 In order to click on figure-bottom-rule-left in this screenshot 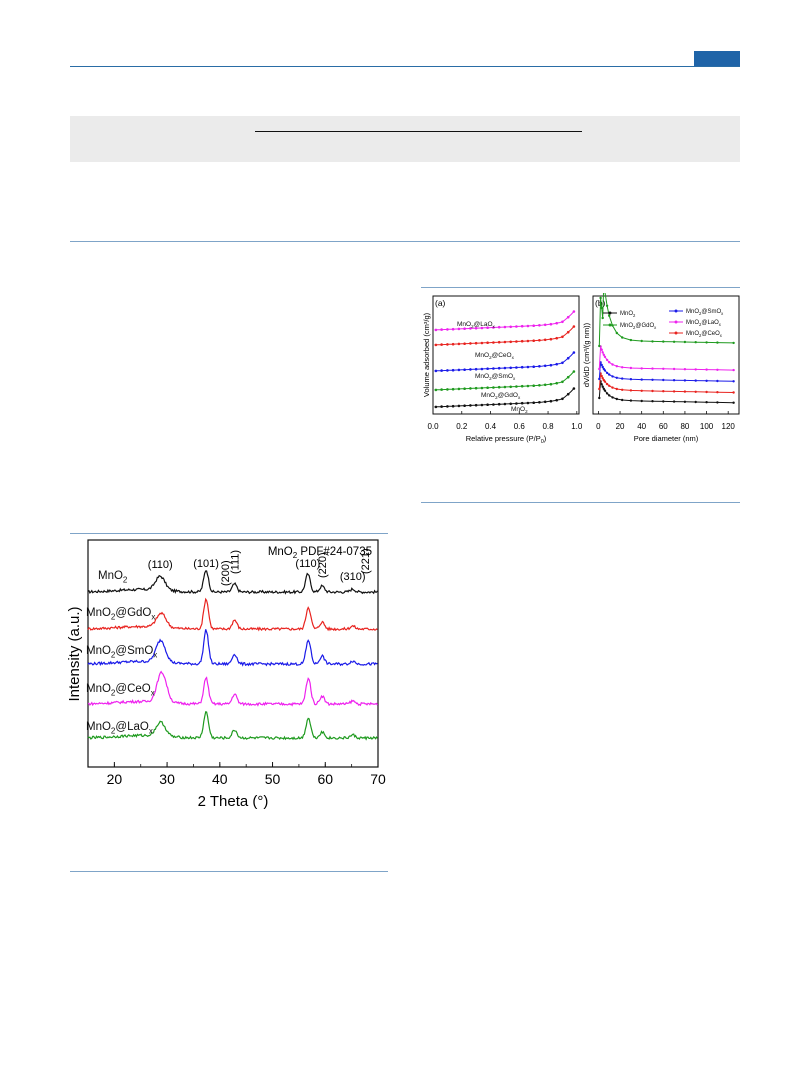, I will do `click(229, 871)`.